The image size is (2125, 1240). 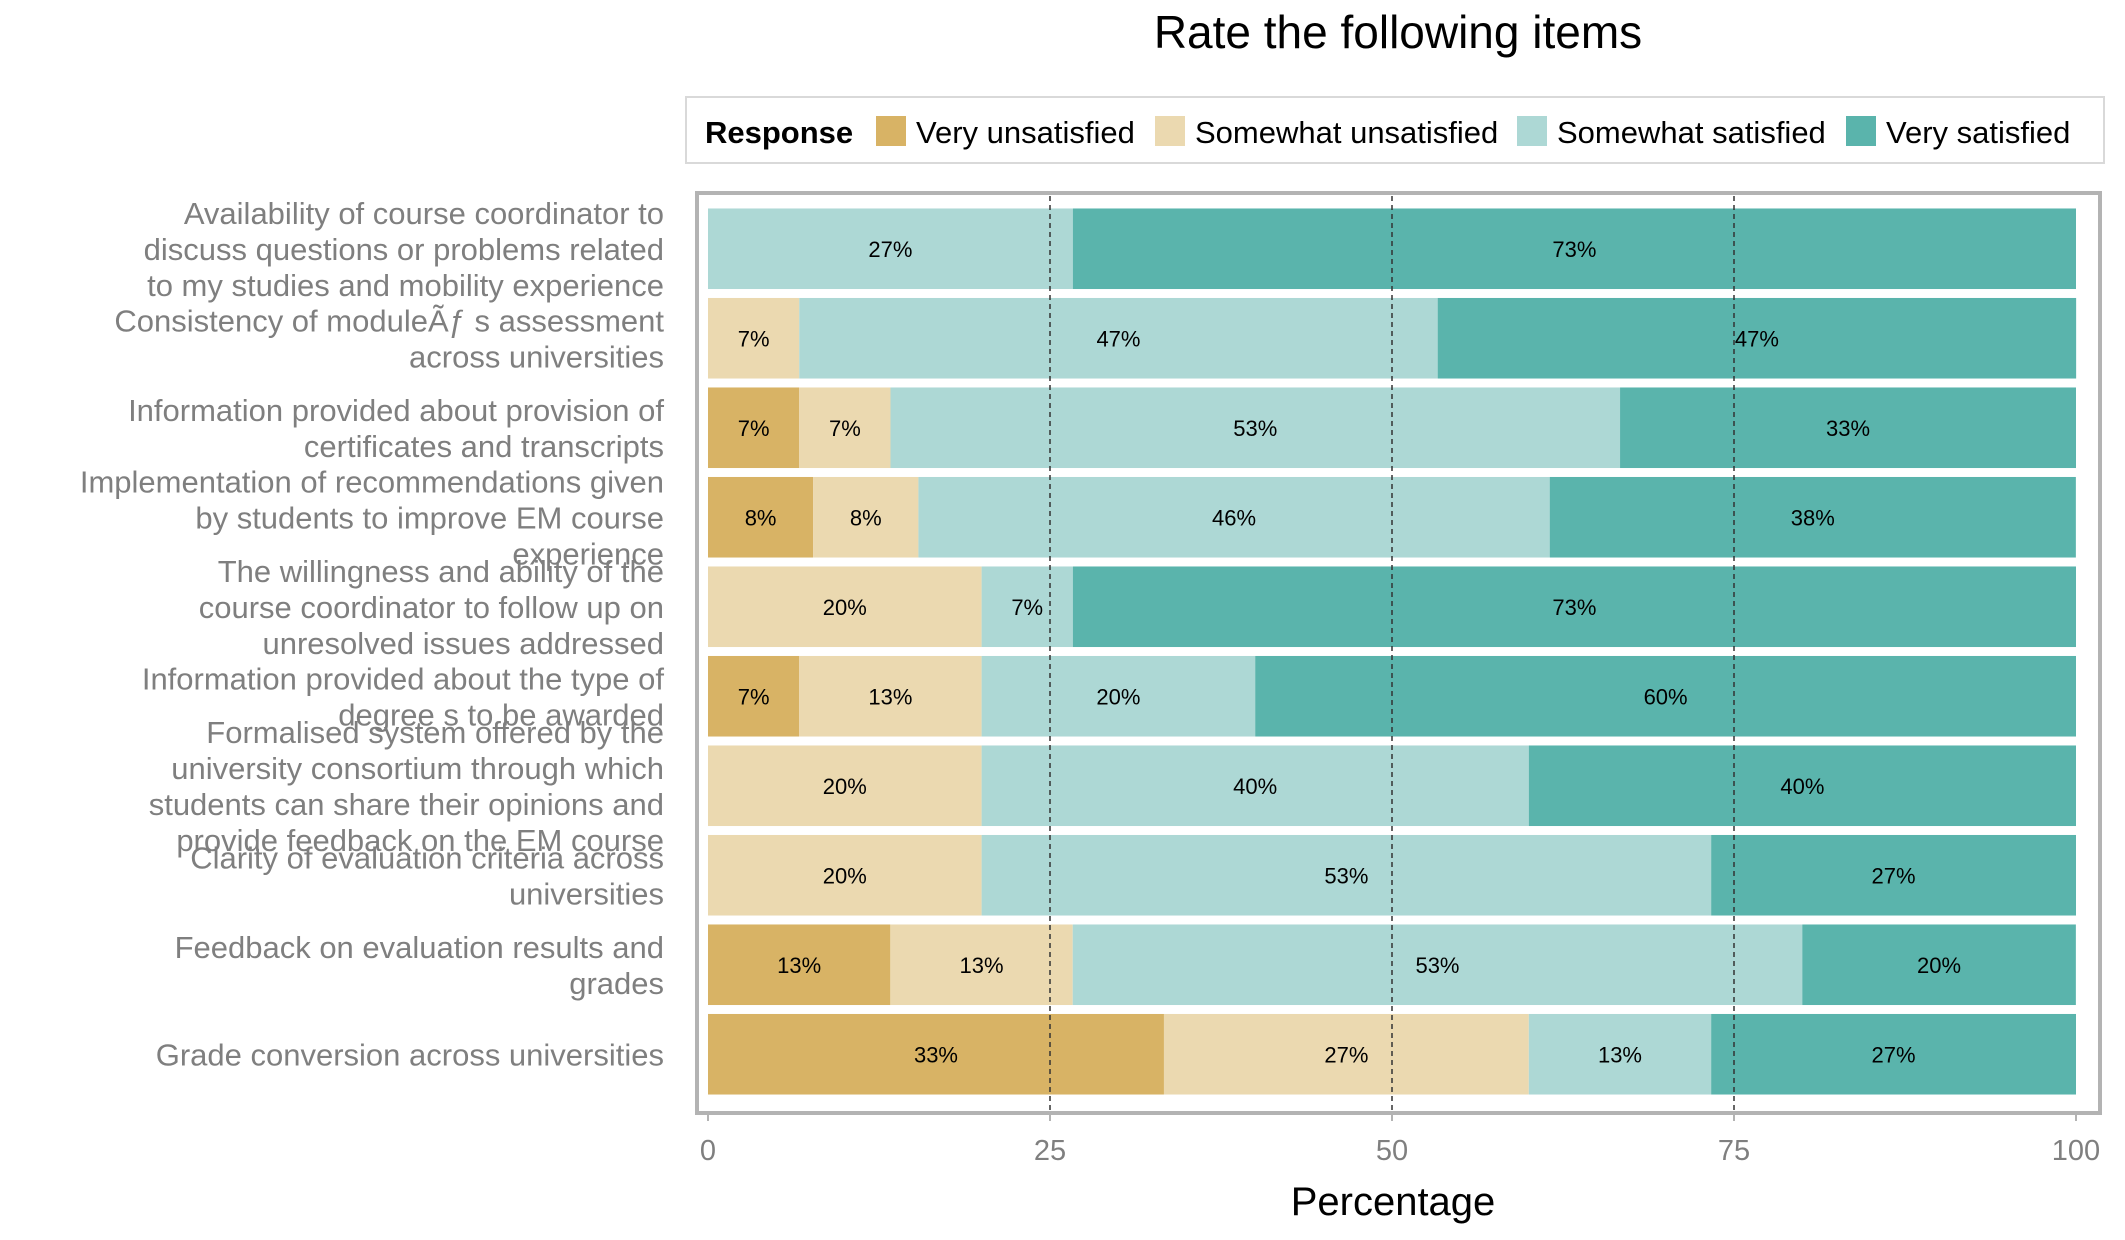 What do you see at coordinates (1393, 1202) in the screenshot?
I see `x-axis-title: Percentage` at bounding box center [1393, 1202].